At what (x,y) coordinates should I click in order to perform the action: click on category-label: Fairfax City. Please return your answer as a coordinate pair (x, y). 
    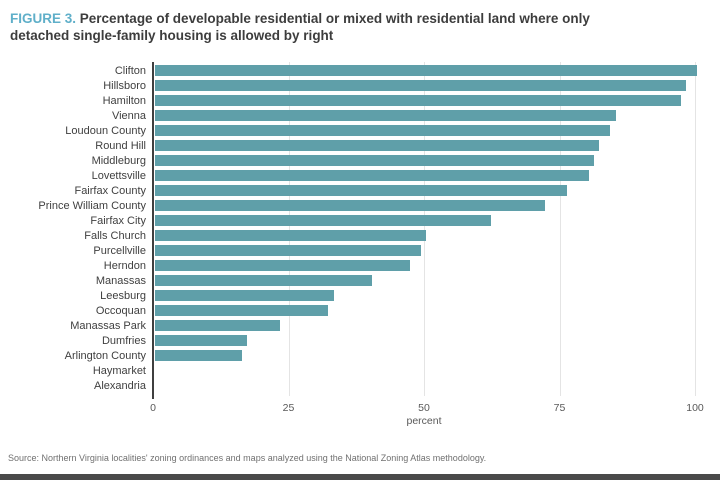
    Looking at the image, I should click on (118, 220).